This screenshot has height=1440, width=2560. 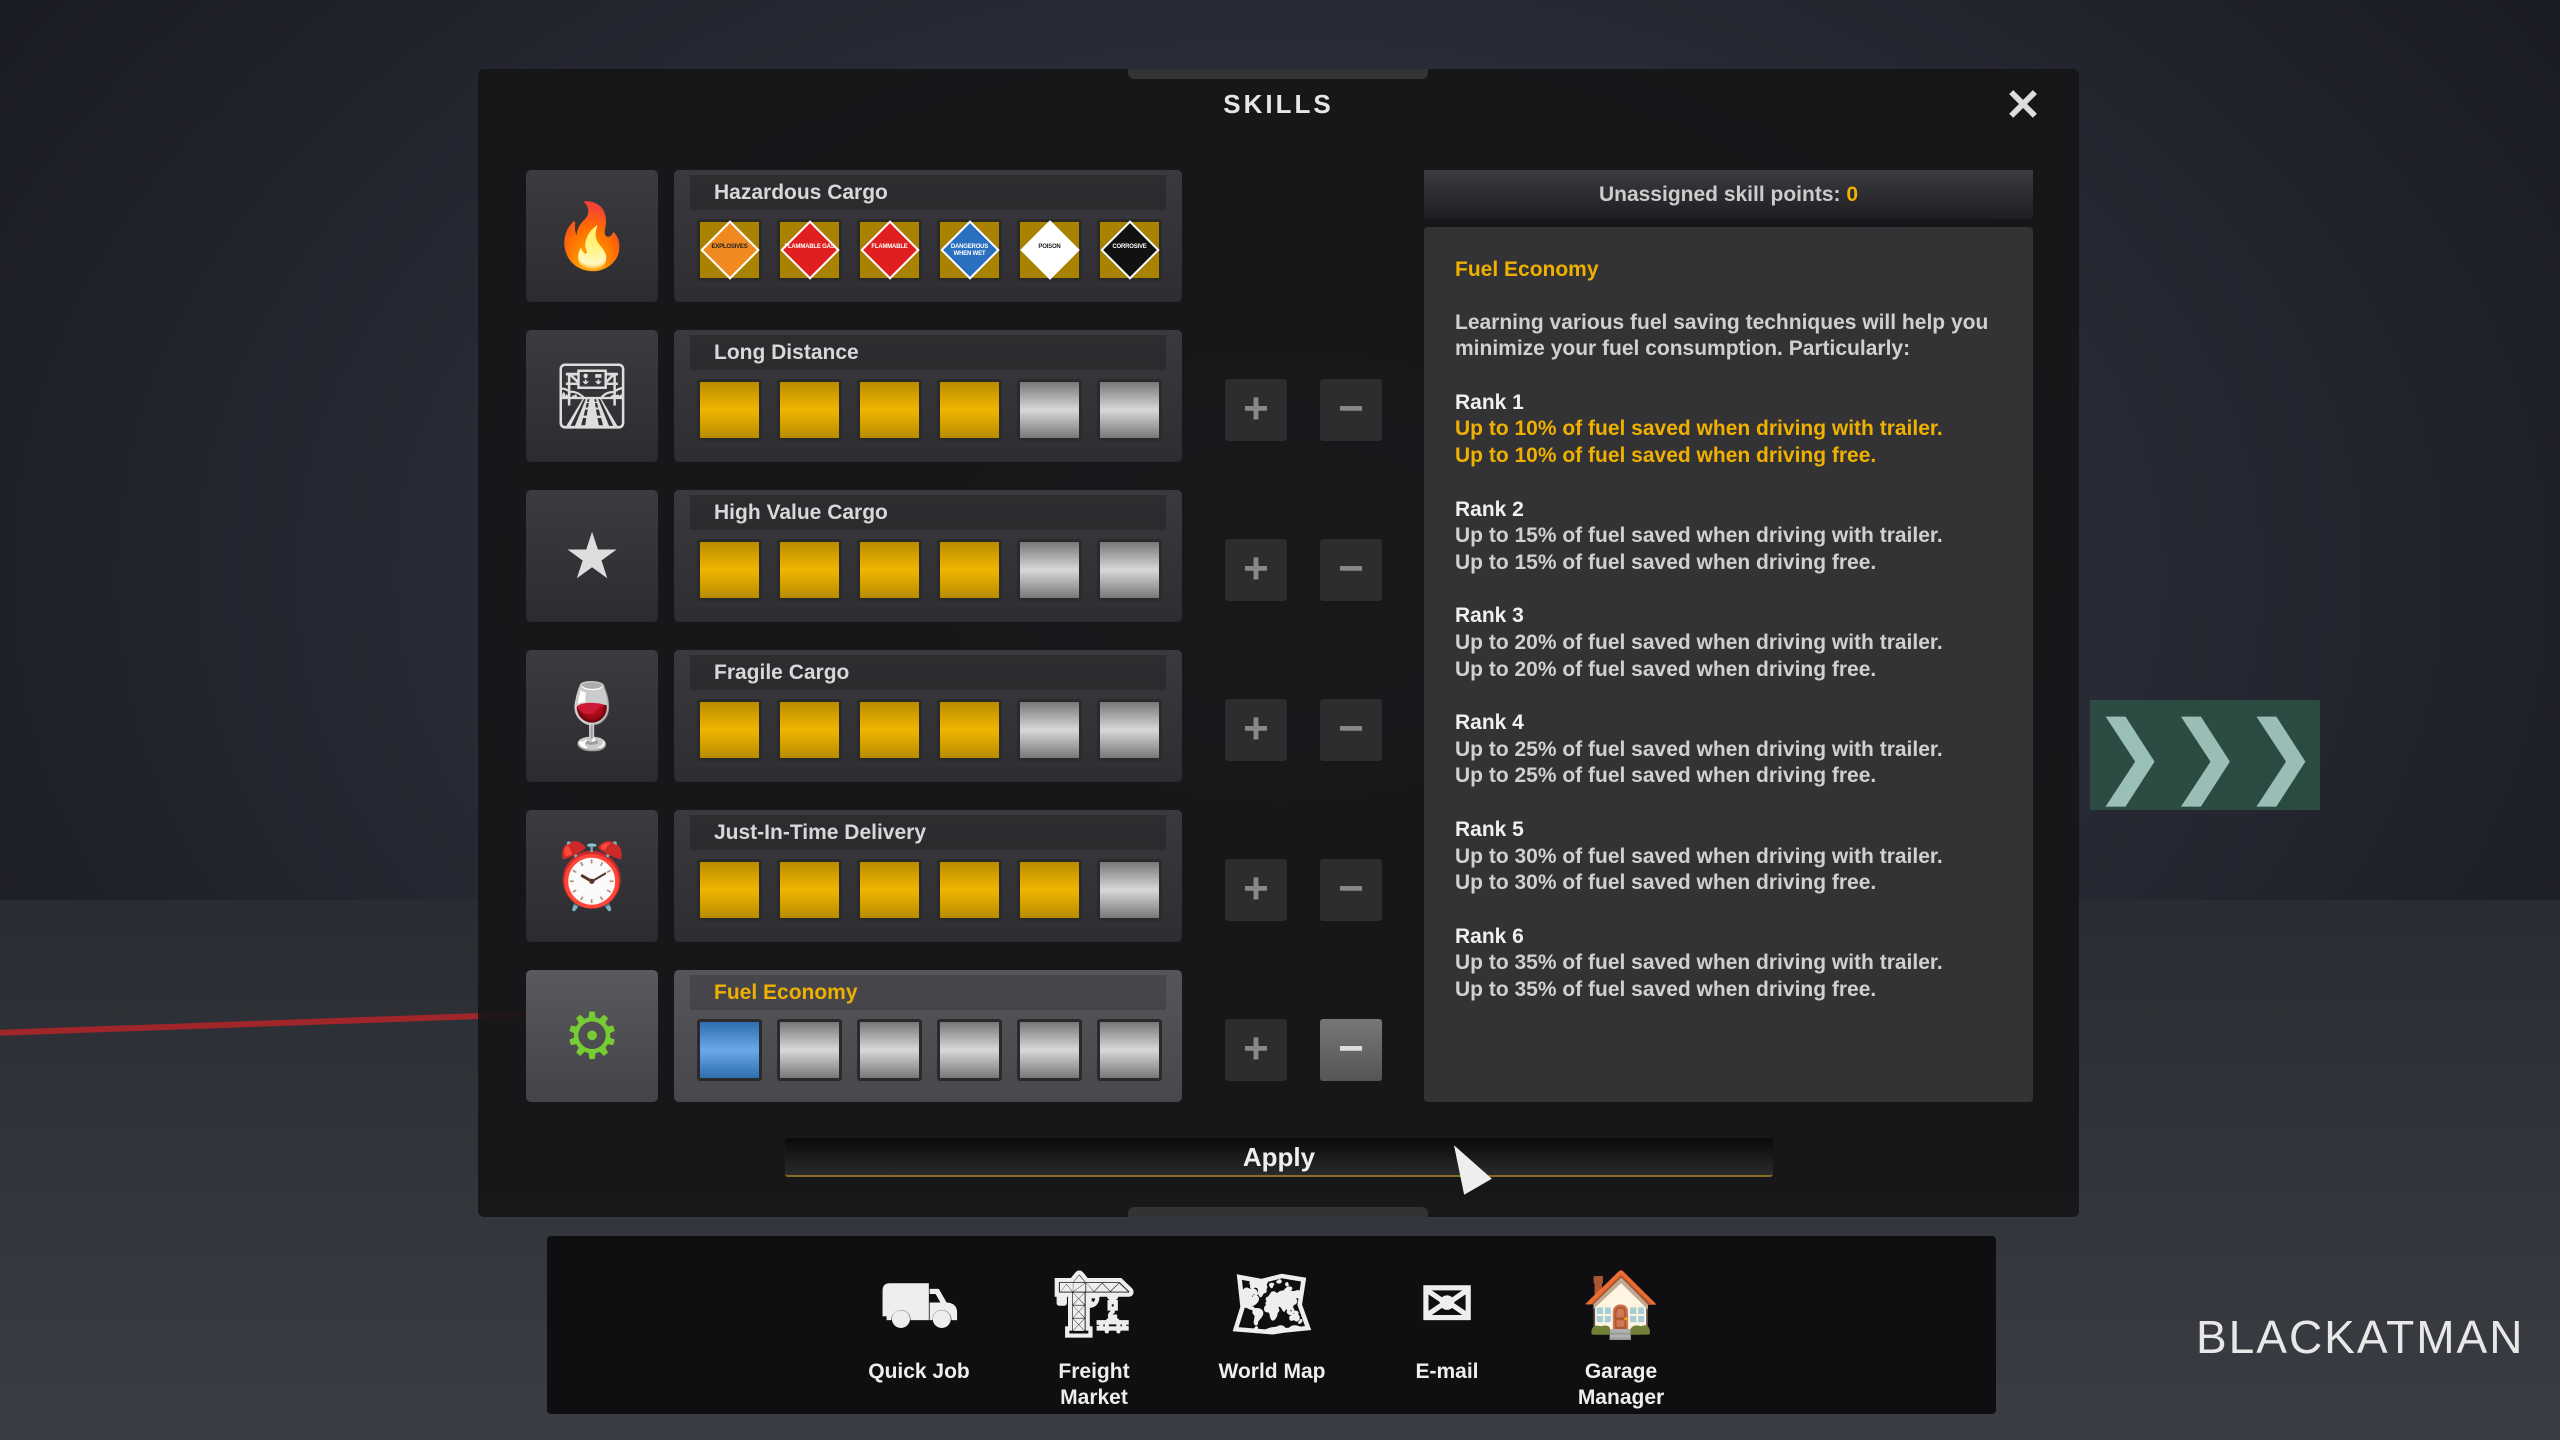 I want to click on rank-title: Rank 6, so click(x=1489, y=936).